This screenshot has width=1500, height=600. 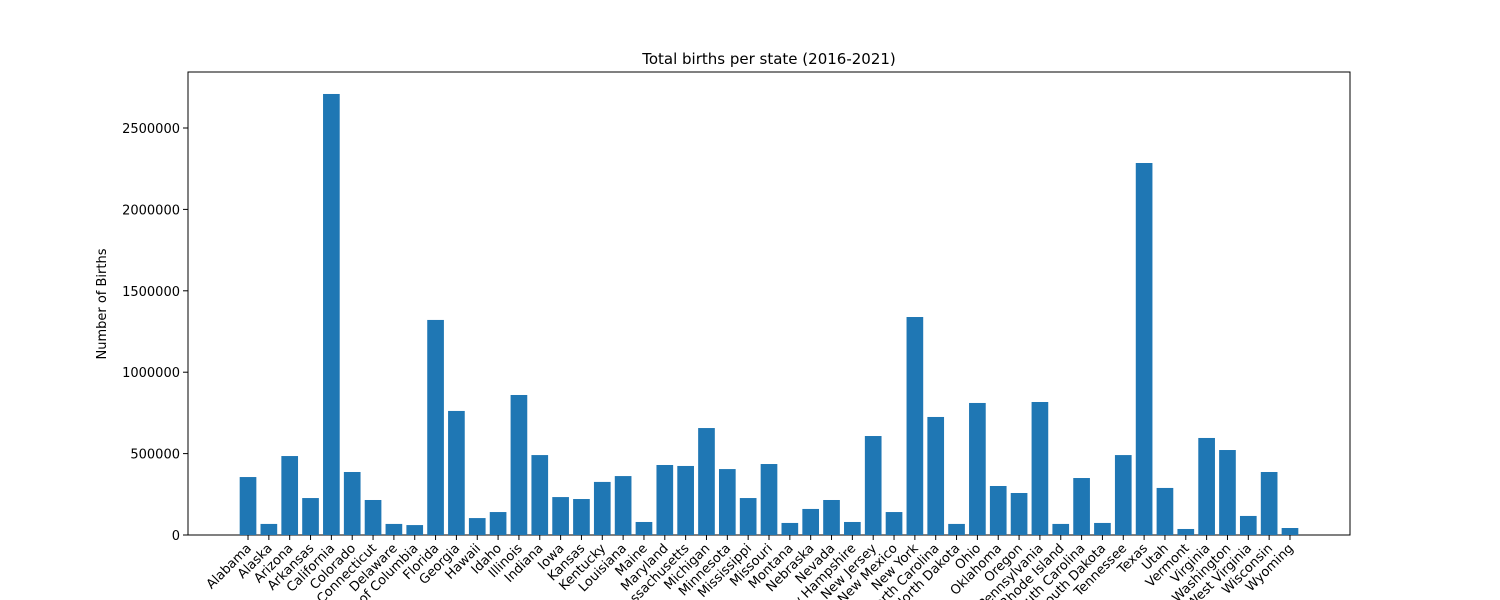 What do you see at coordinates (151, 129) in the screenshot?
I see `y-tick-label: 2500000` at bounding box center [151, 129].